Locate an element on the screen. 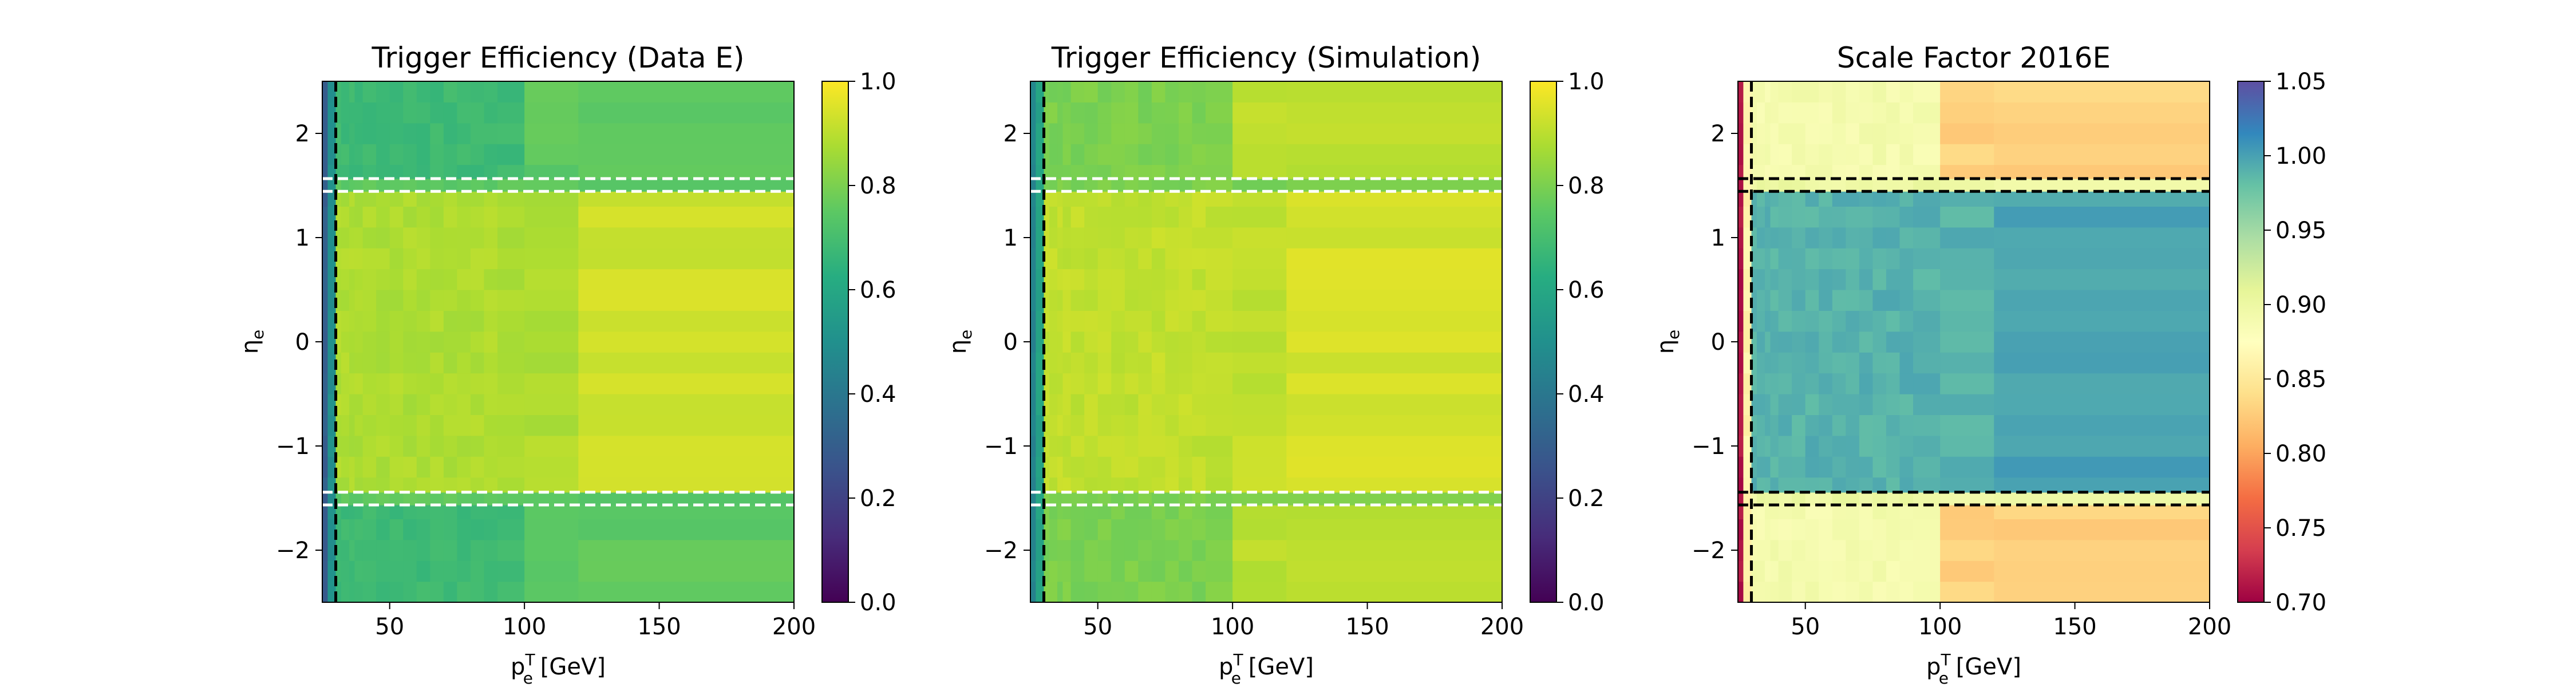 This screenshot has height=687, width=2576. x-tick-label: 150 is located at coordinates (1367, 627).